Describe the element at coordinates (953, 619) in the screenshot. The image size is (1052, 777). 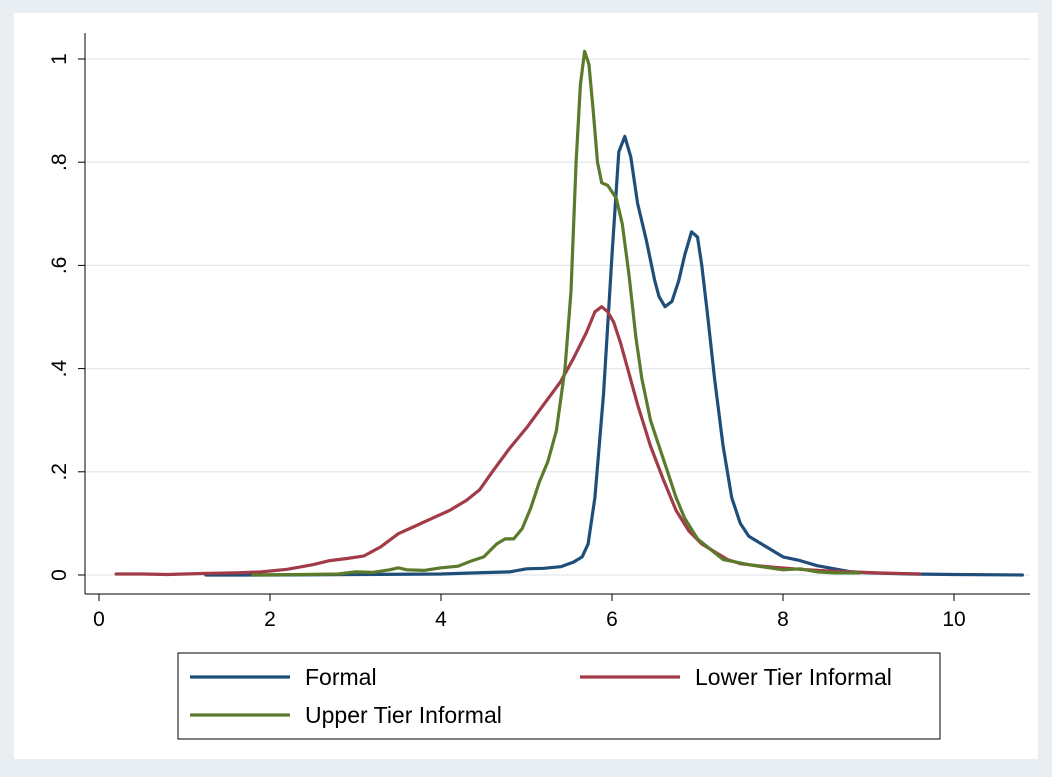
I see `x-tick-label: 10` at that location.